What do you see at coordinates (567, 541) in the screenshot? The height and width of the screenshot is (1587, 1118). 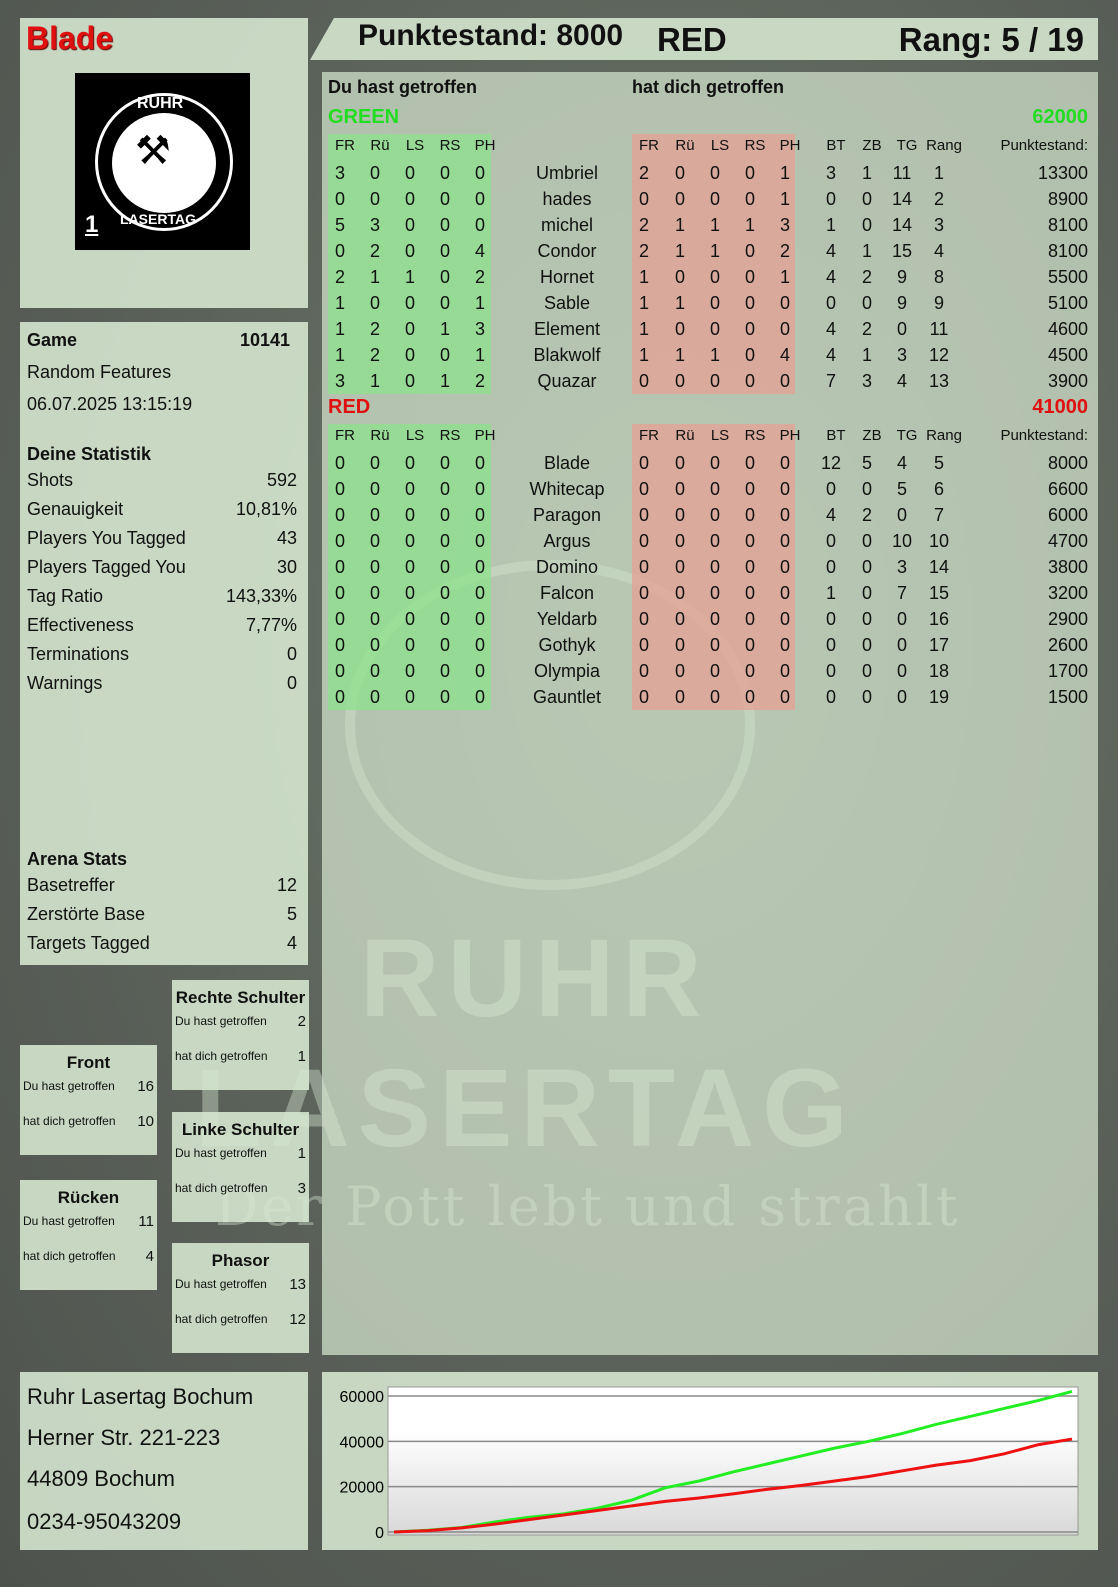 I see `player-name: Argus` at bounding box center [567, 541].